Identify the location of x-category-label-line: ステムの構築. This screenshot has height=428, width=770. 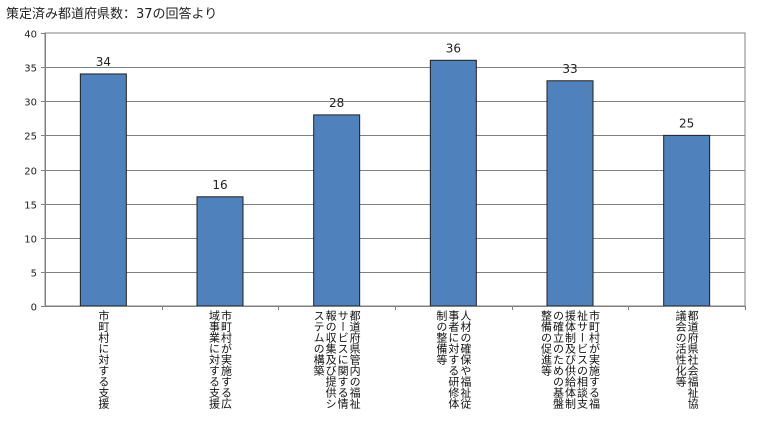
(318, 343).